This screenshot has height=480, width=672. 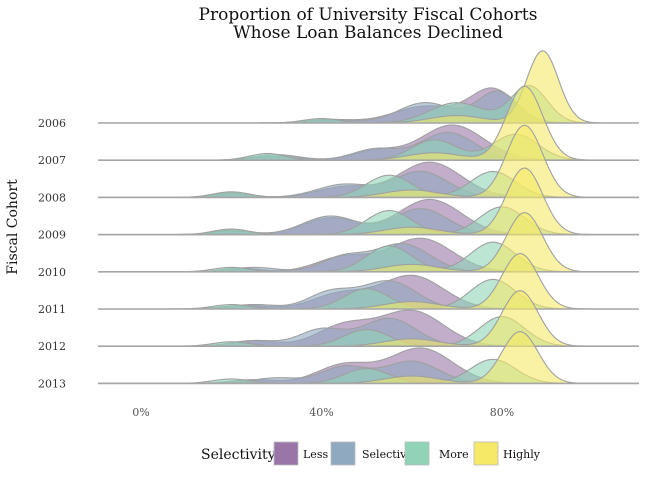 I want to click on ridge-row-2012, so click(x=368, y=319).